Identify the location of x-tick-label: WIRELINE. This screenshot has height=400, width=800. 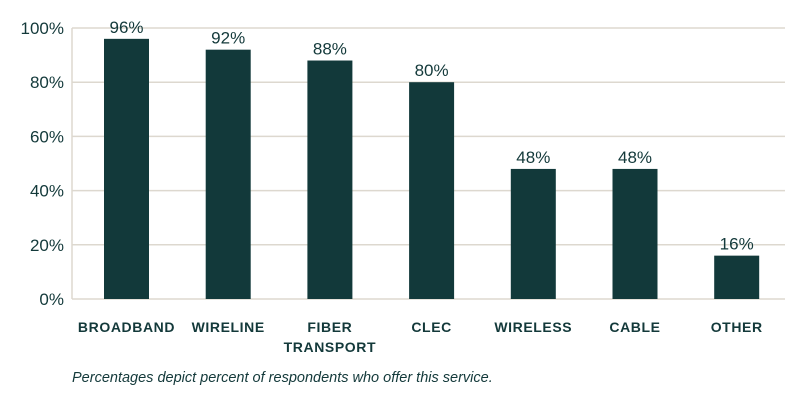
(228, 327).